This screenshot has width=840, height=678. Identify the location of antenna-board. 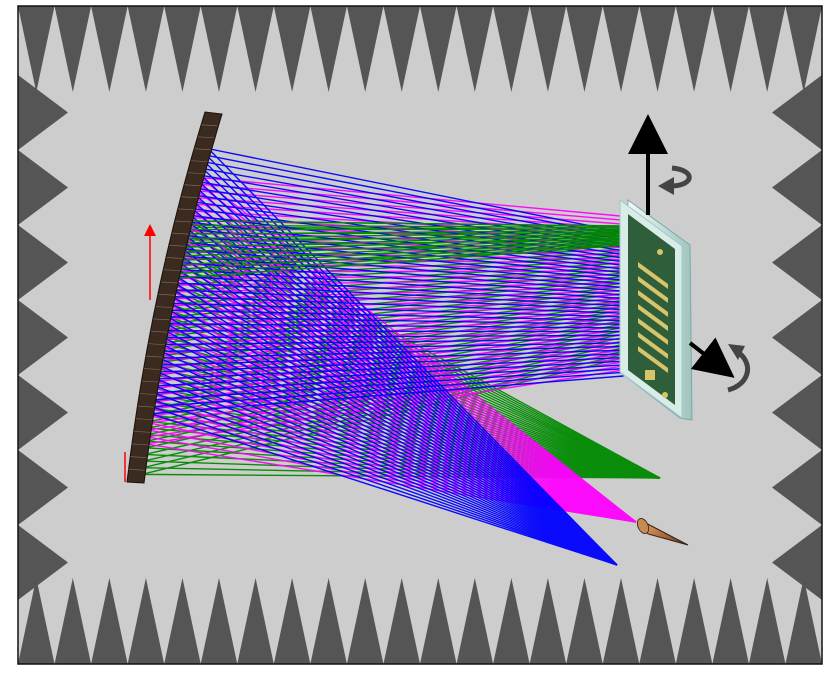
(656, 310).